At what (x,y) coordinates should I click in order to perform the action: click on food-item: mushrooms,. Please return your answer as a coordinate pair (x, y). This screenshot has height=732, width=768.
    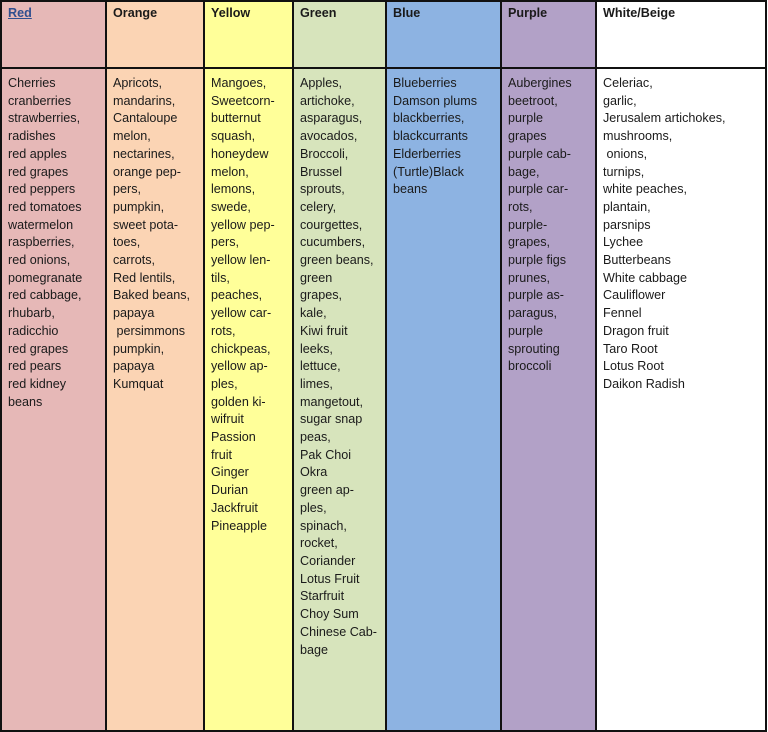
    Looking at the image, I should click on (638, 136).